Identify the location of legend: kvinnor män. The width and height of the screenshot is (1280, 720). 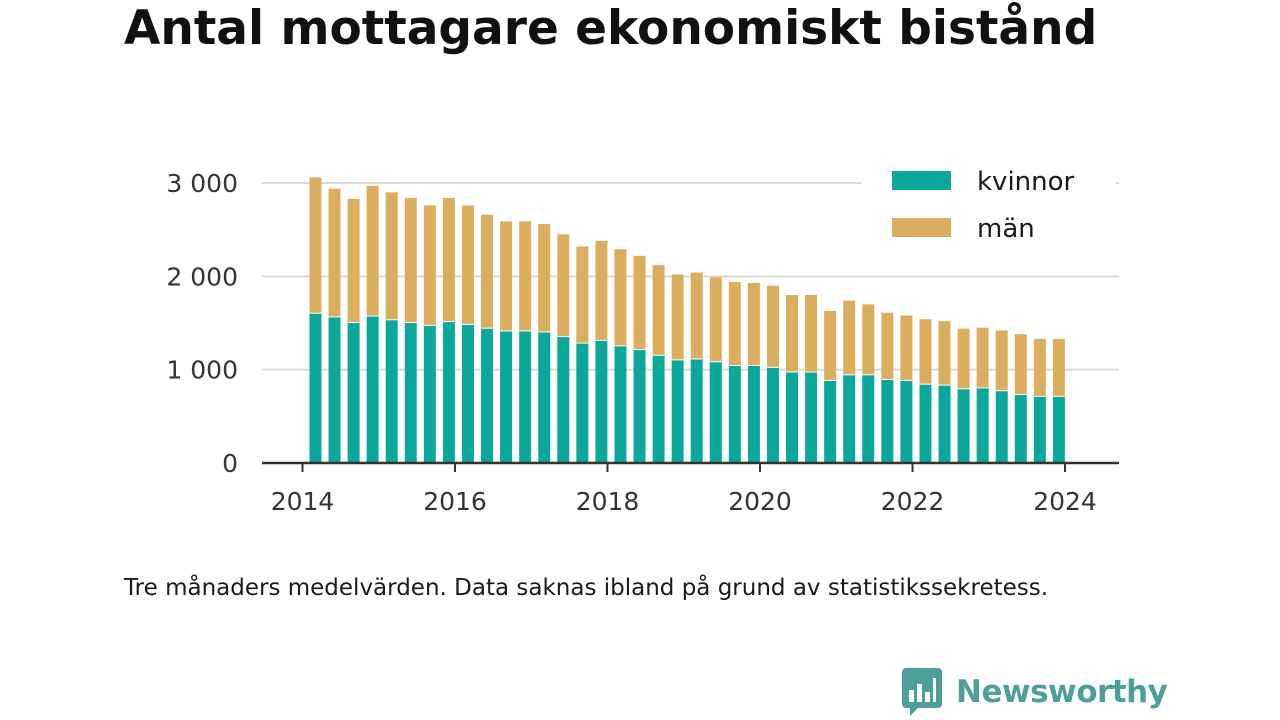
(989, 205).